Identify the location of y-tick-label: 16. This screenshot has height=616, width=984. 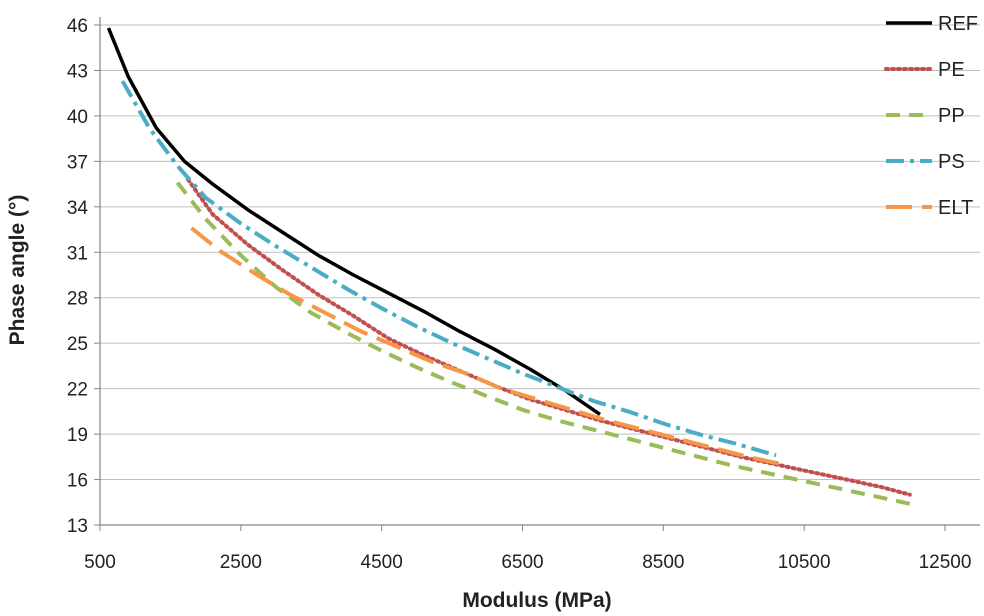
(77, 481).